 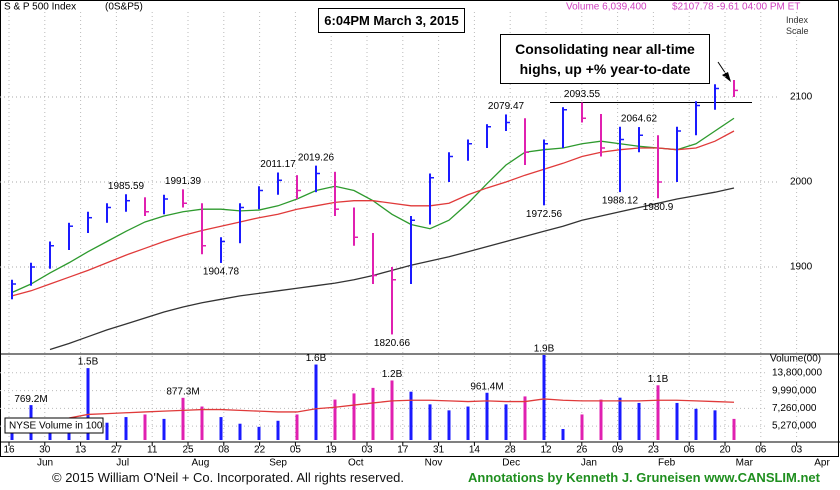 I want to click on price-label: 1972.56, so click(x=544, y=214).